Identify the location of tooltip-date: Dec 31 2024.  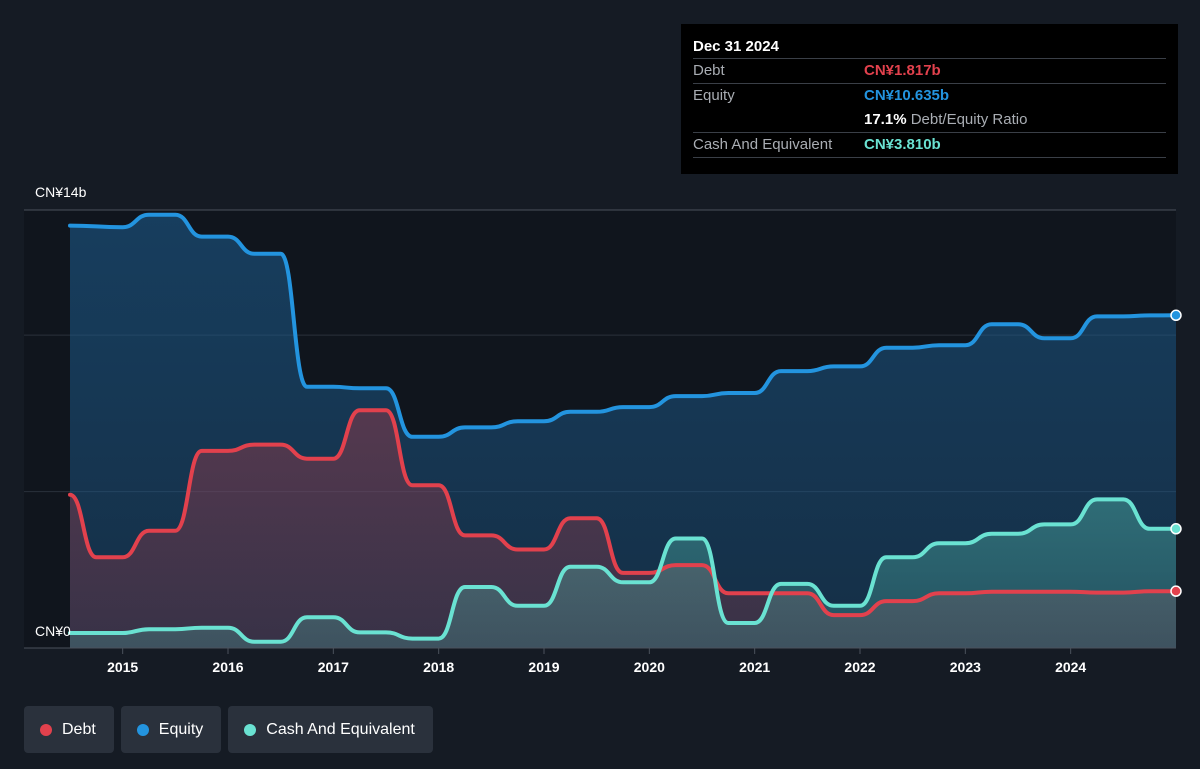
(736, 46).